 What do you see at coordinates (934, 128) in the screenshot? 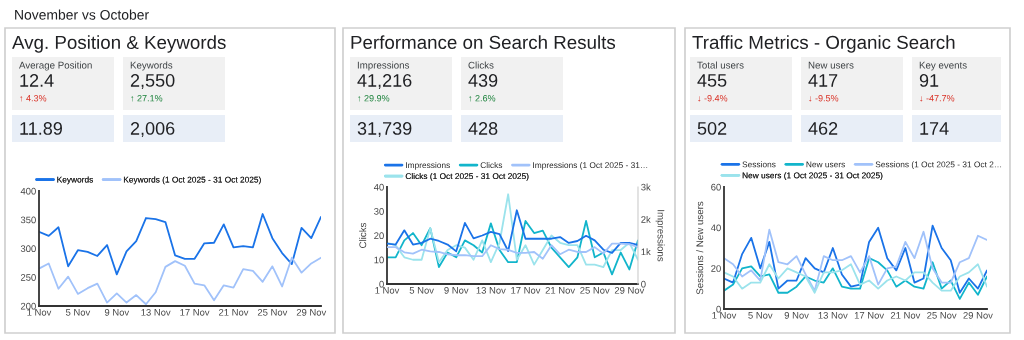
I see `text: 174` at bounding box center [934, 128].